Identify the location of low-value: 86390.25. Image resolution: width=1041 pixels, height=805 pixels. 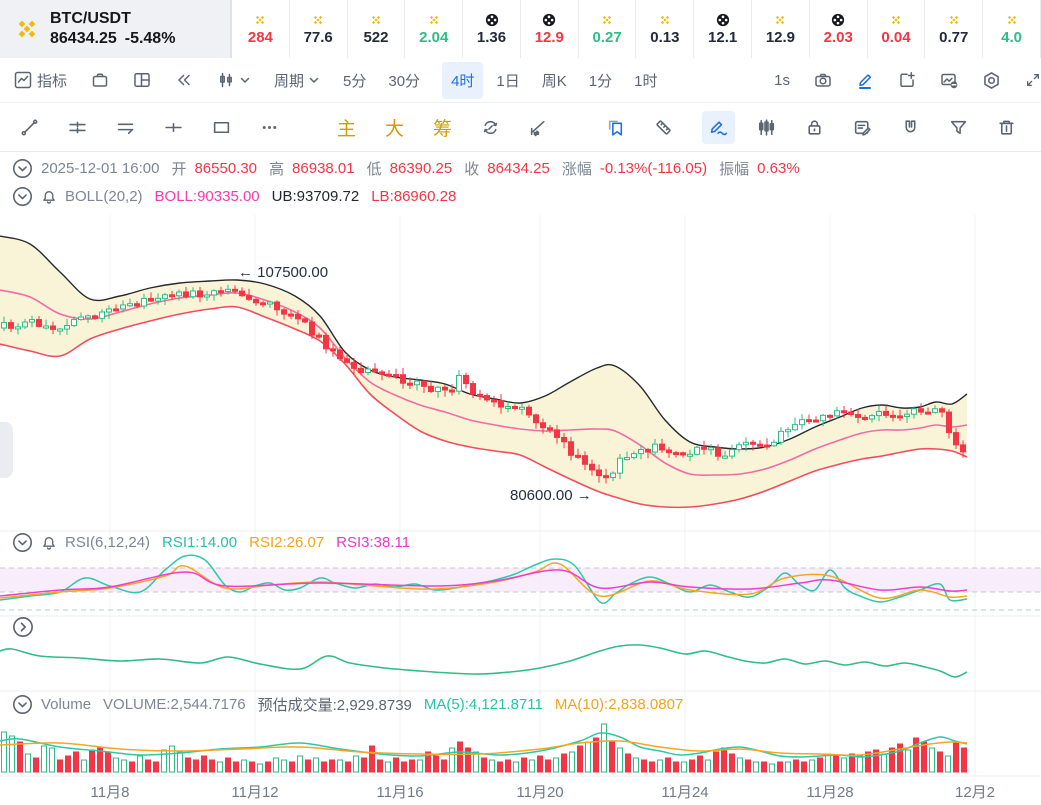
(421, 168).